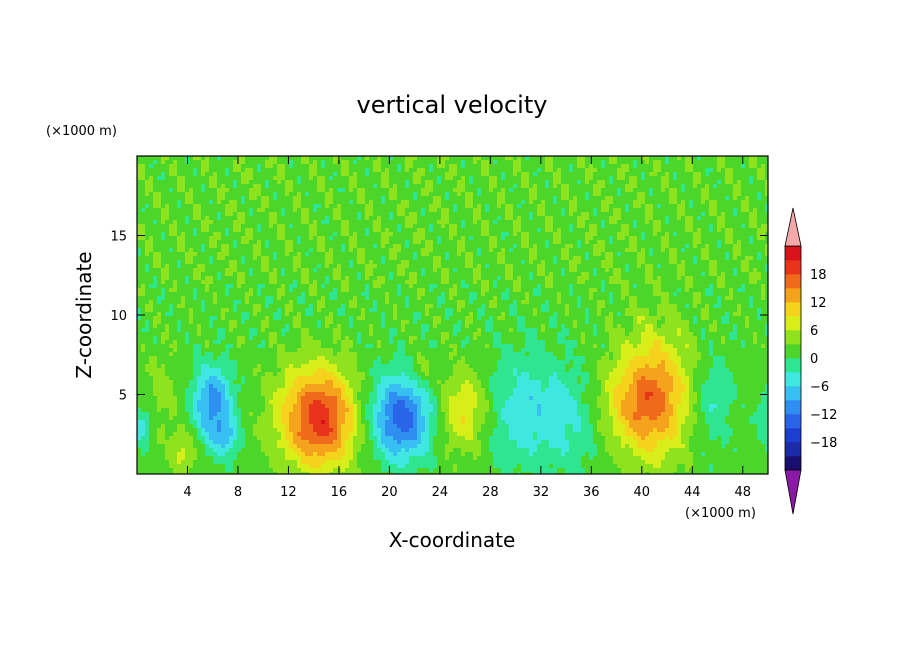  Describe the element at coordinates (823, 443) in the screenshot. I see `colorbar-tick-label: −18` at that location.